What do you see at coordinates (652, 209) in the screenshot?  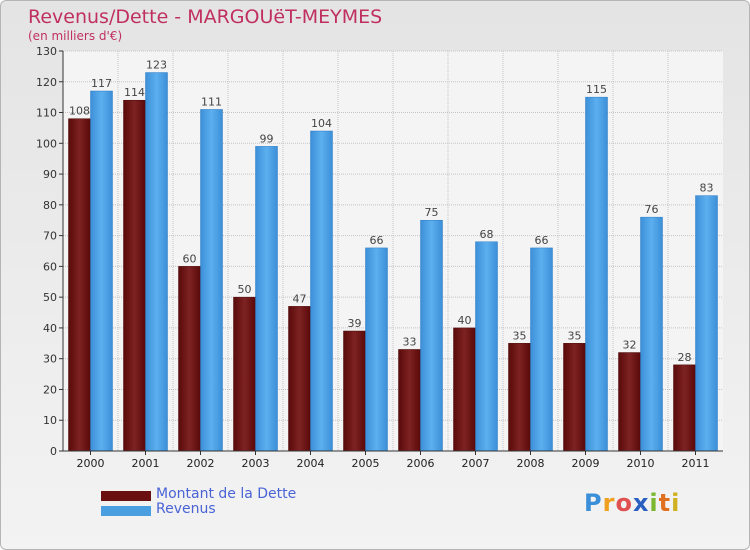 I see `data-label-revenus: 76` at bounding box center [652, 209].